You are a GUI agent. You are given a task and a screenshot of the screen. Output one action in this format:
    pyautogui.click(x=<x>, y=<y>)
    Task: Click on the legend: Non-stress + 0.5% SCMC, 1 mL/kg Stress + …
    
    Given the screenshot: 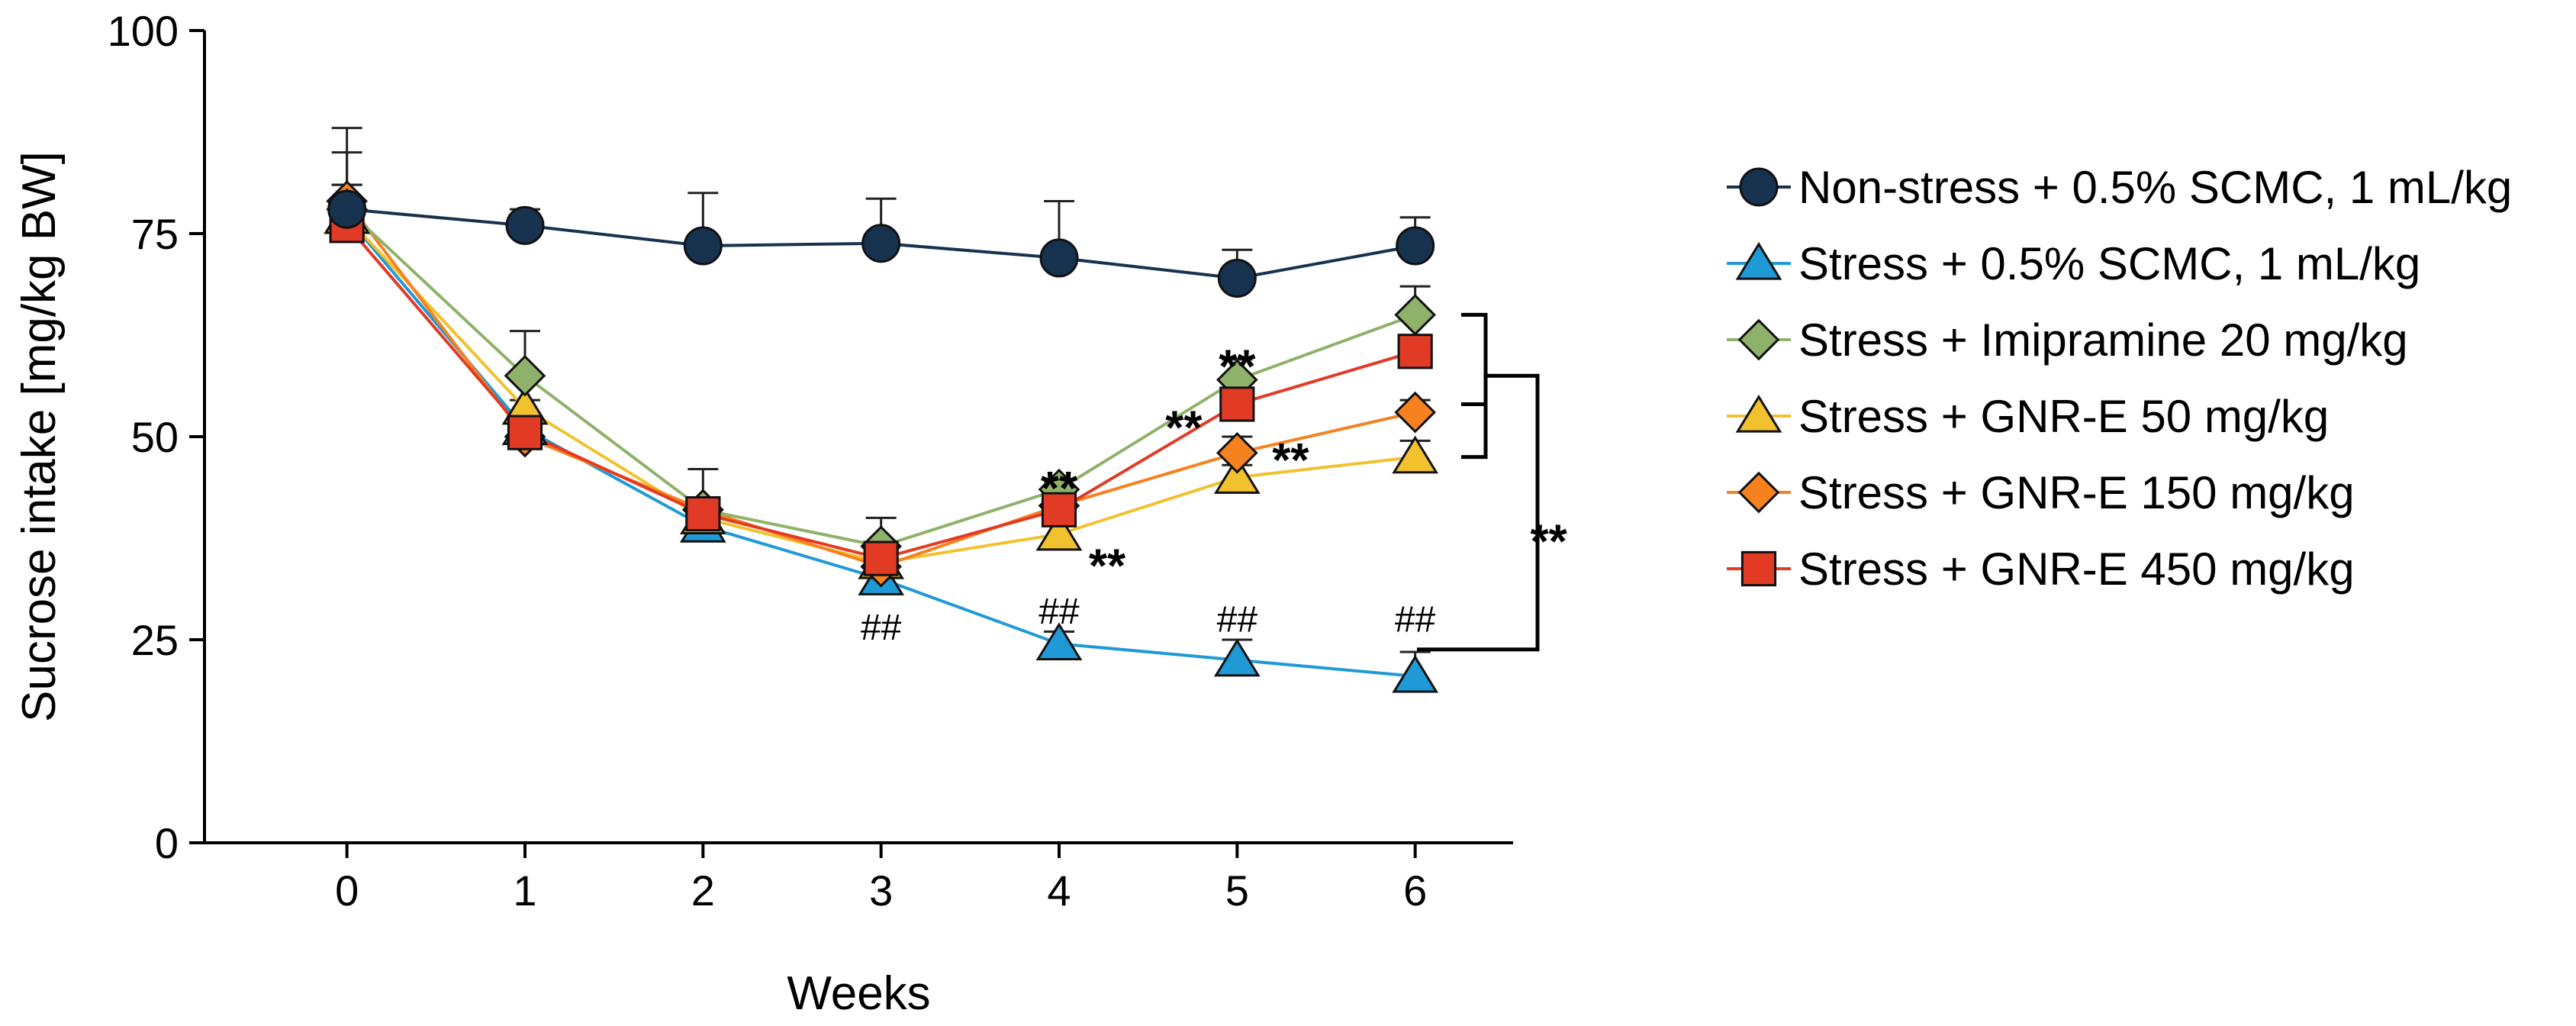 What is the action you would take?
    pyautogui.click(x=2119, y=378)
    